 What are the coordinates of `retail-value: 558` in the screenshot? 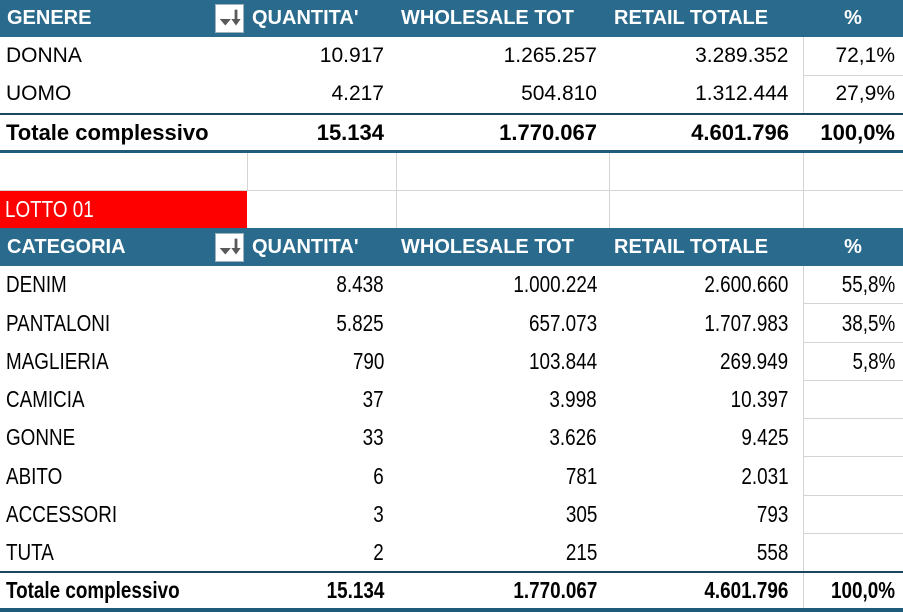 It's located at (773, 551).